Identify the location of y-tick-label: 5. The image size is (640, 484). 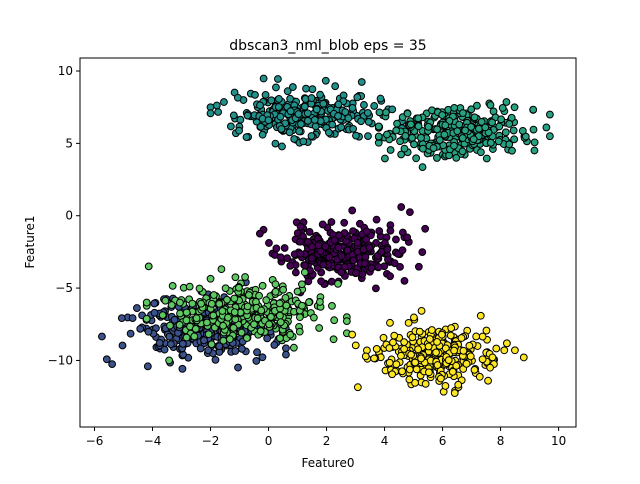
(69, 143).